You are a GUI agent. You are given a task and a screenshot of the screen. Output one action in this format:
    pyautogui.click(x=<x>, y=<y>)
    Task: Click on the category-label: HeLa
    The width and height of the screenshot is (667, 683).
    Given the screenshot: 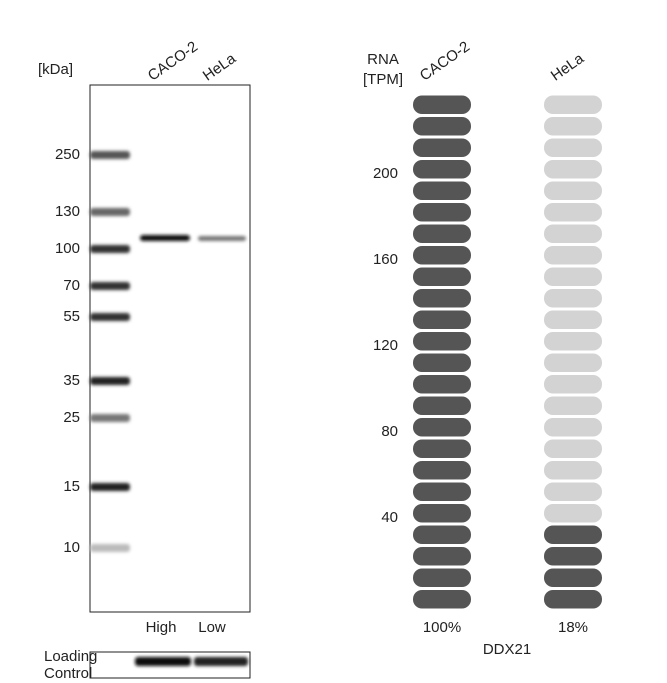 What is the action you would take?
    pyautogui.click(x=568, y=67)
    